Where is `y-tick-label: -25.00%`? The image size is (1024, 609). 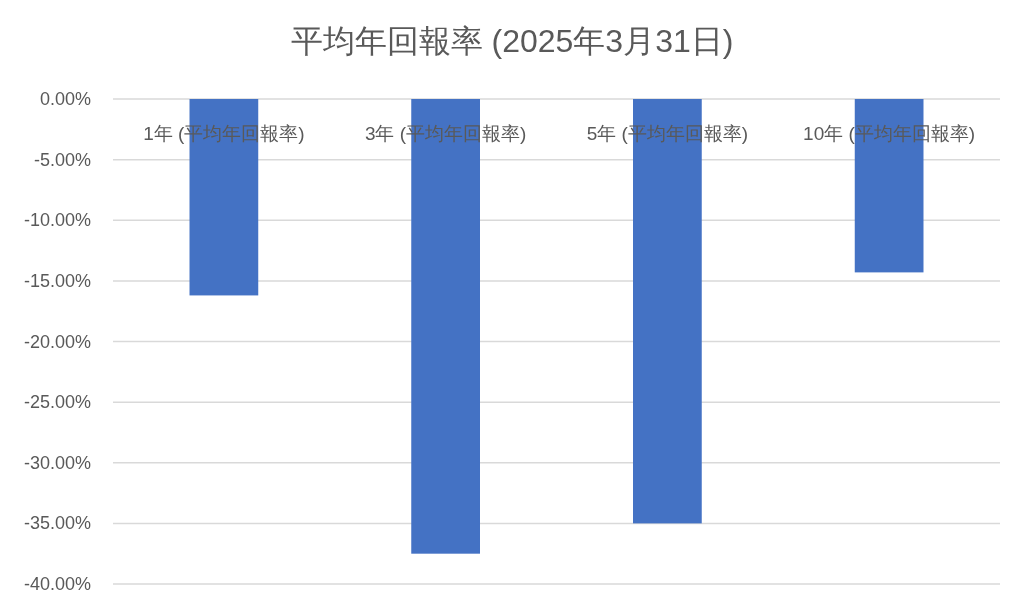 y-tick-label: -25.00% is located at coordinates (57, 402).